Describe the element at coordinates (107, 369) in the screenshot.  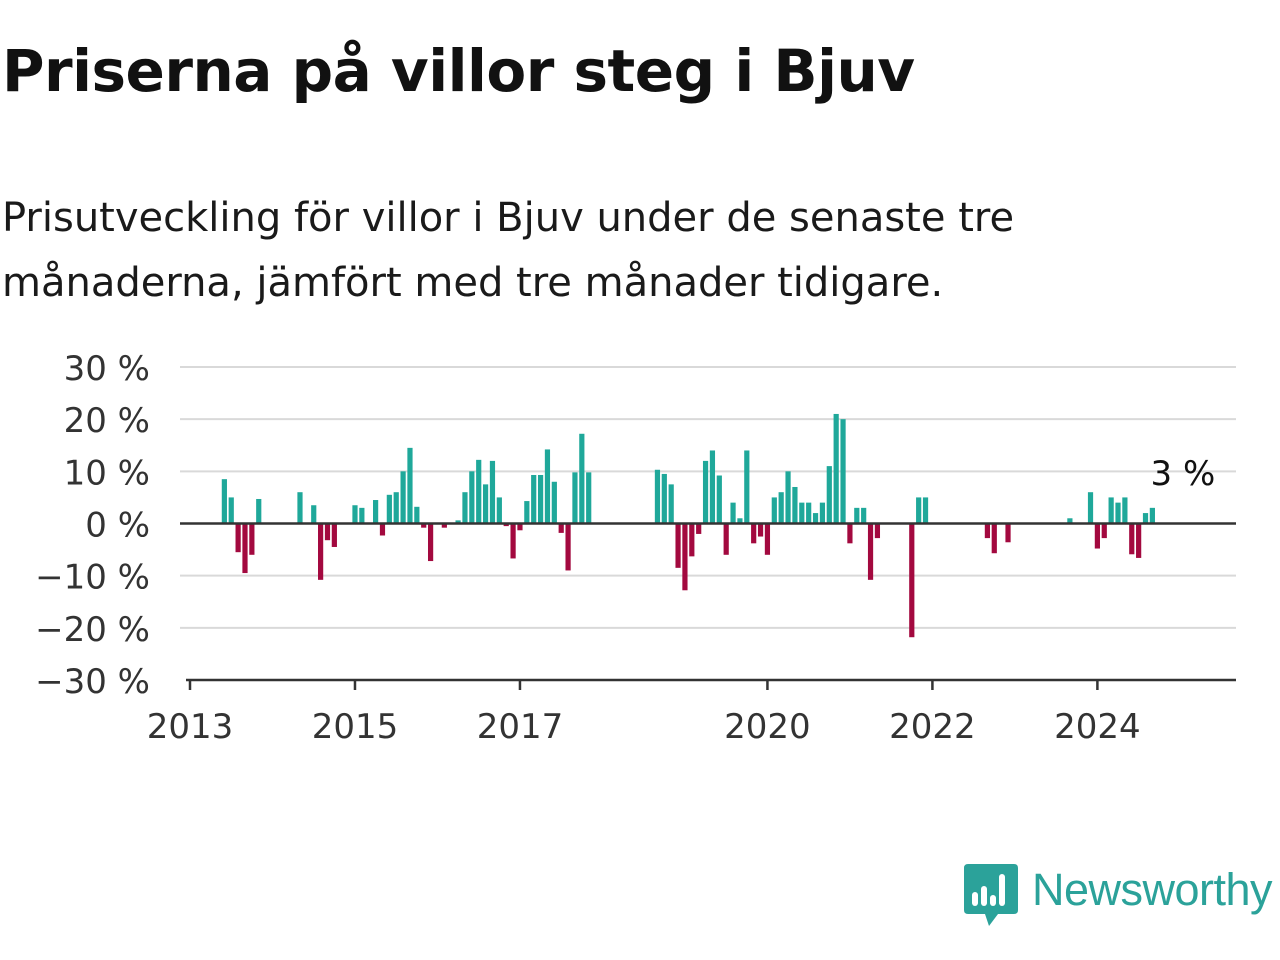
I see `y-tick-label: 30 %` at that location.